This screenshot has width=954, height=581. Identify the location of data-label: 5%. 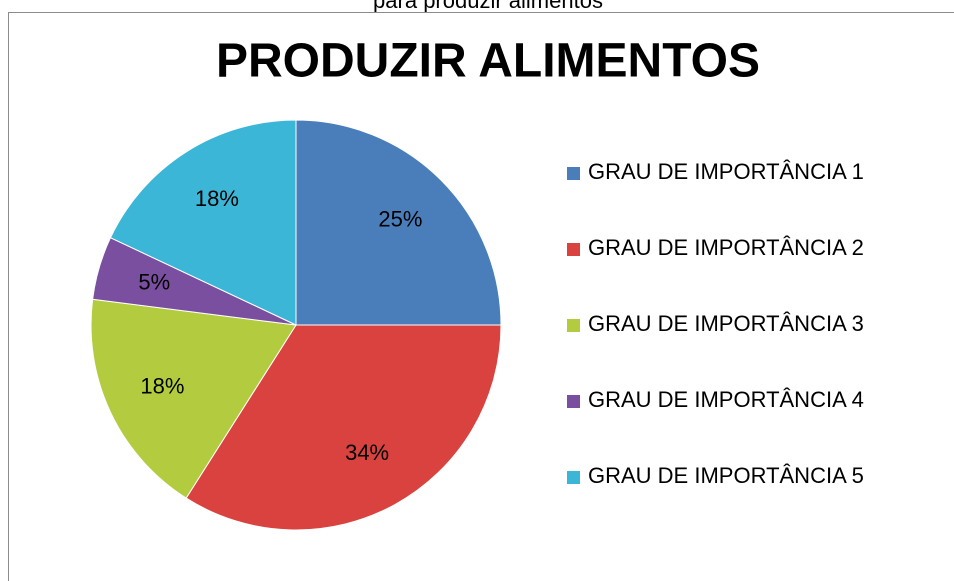
(154, 282).